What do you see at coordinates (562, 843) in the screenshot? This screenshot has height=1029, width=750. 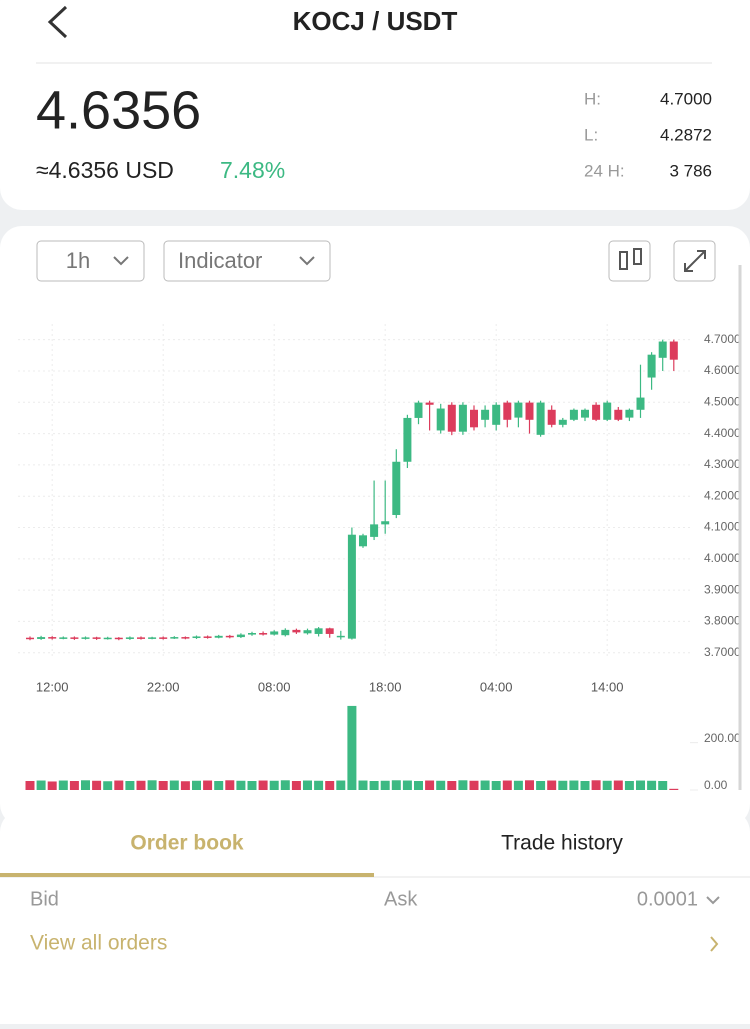 I see `tab-trade-history: Trade history` at bounding box center [562, 843].